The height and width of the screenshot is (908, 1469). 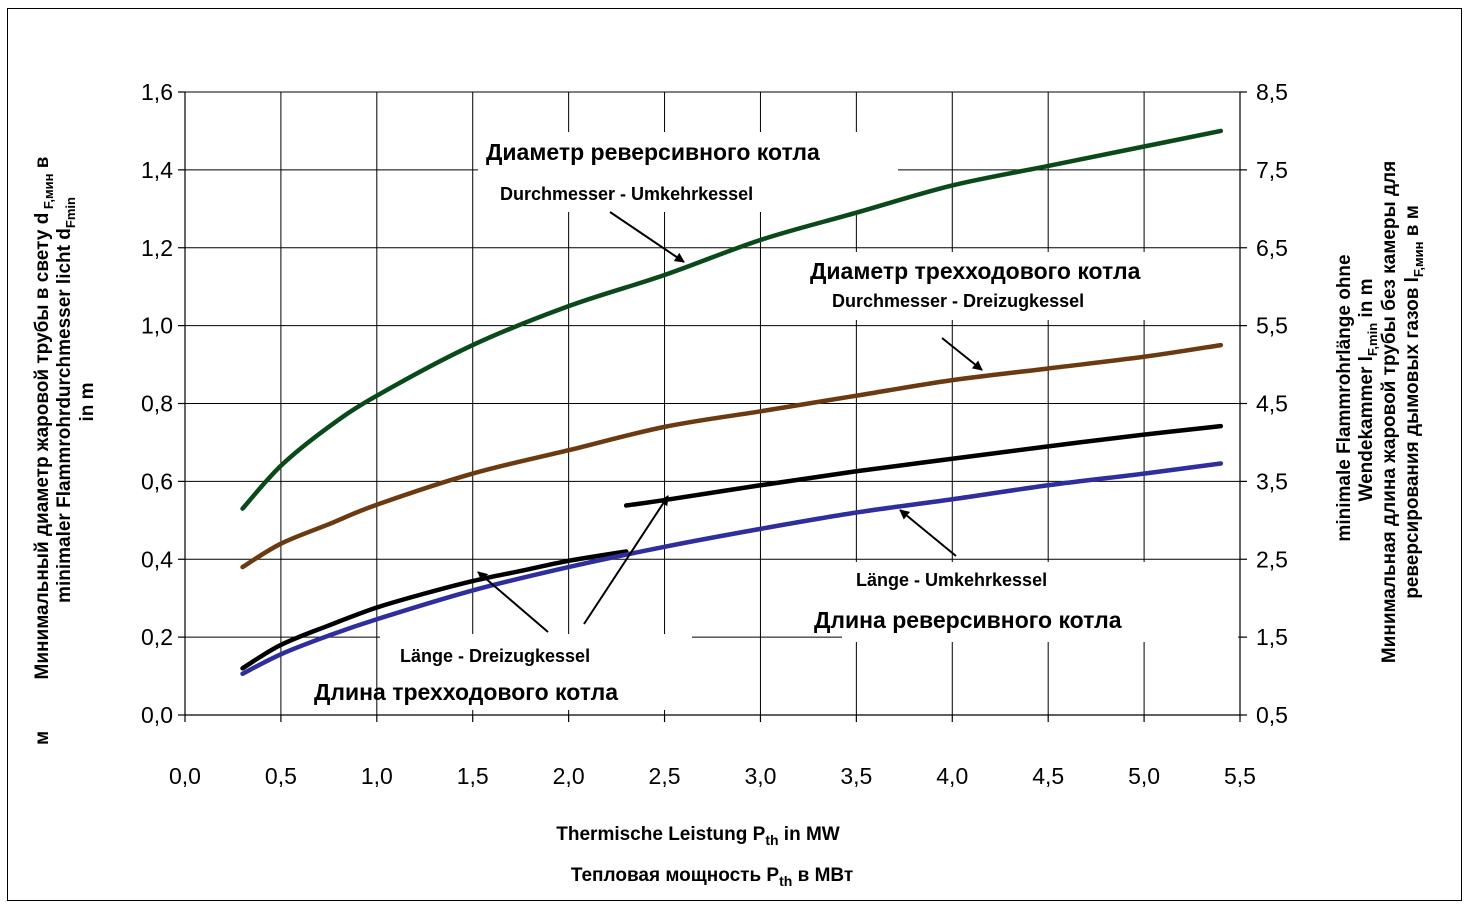 What do you see at coordinates (928, 533) in the screenshot?
I see `arrow-length-umkehr` at bounding box center [928, 533].